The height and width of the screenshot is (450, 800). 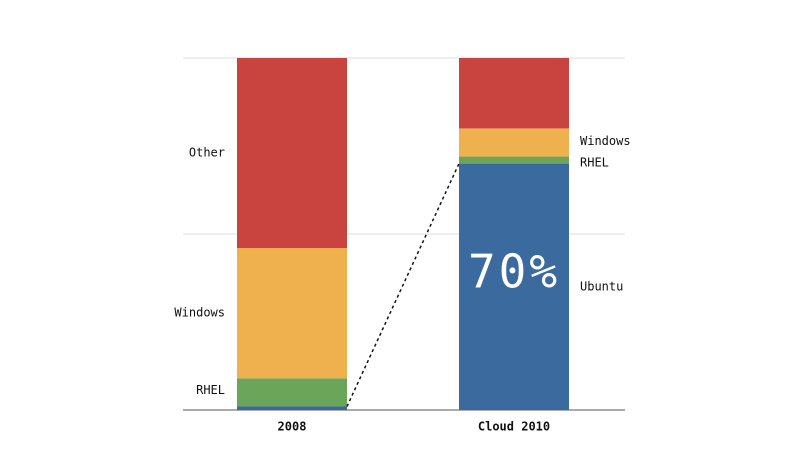 I want to click on value-label: 70%, so click(x=514, y=271).